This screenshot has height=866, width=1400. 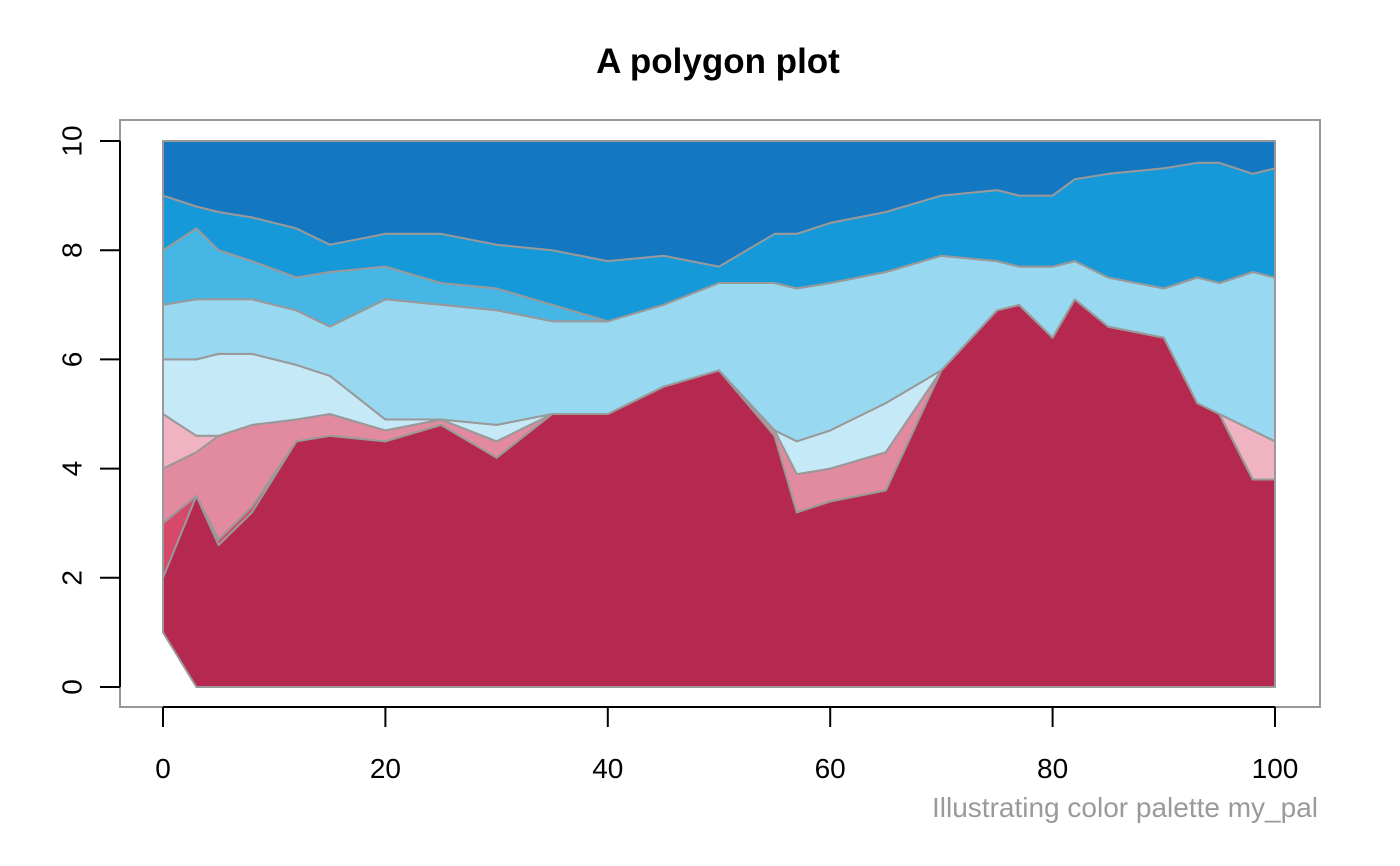 What do you see at coordinates (1125, 807) in the screenshot?
I see `chart-caption: Illustrating color palette my_pal` at bounding box center [1125, 807].